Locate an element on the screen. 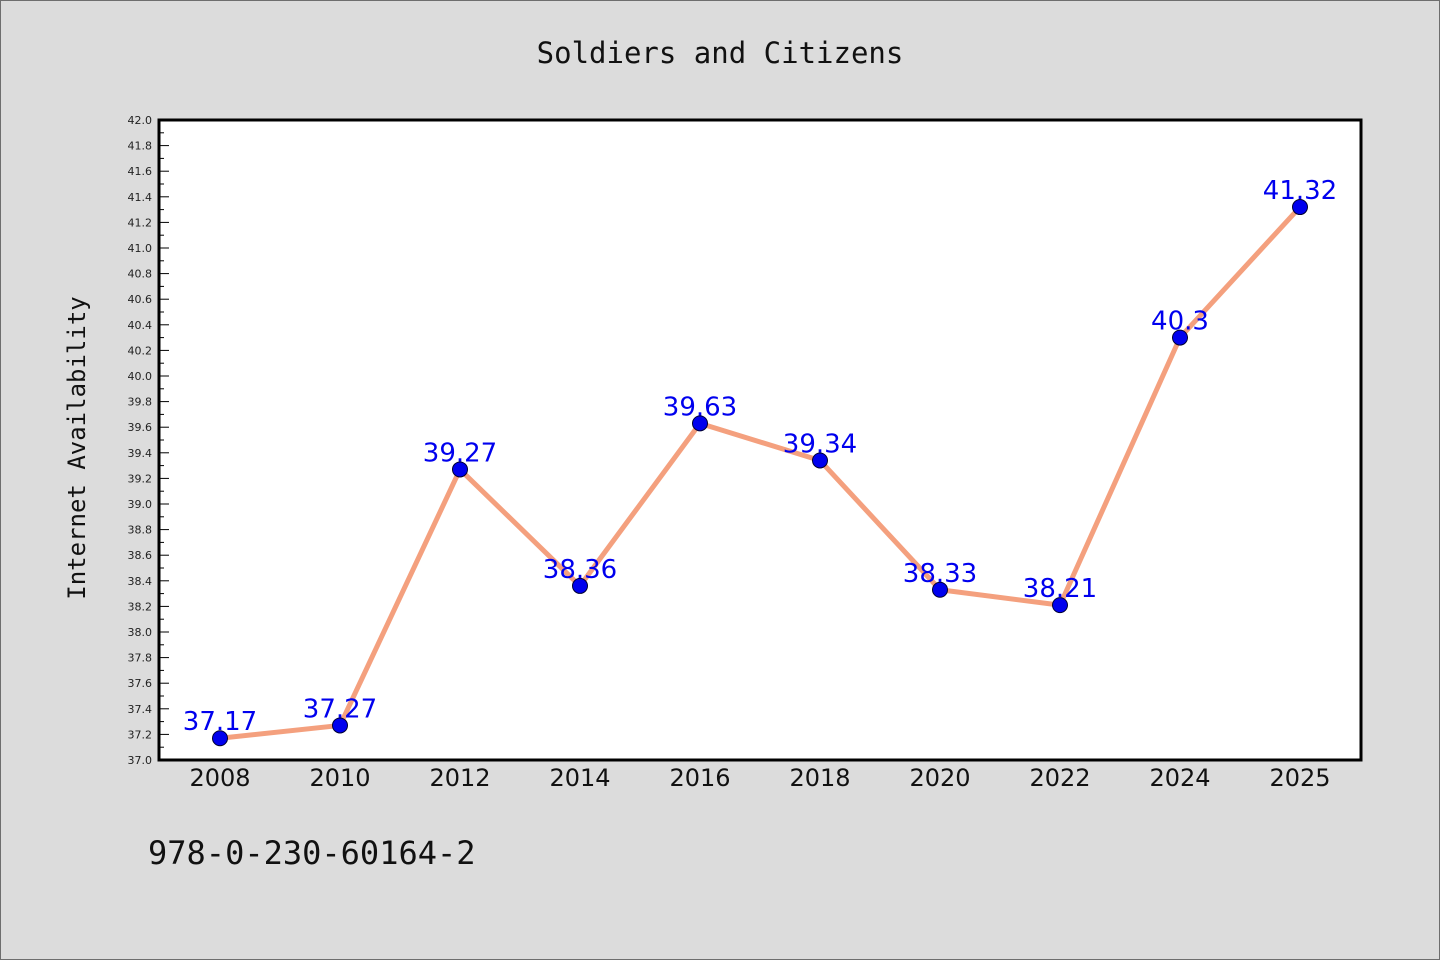 The height and width of the screenshot is (960, 1440). y-tick-label: 37.2 is located at coordinates (140, 734).